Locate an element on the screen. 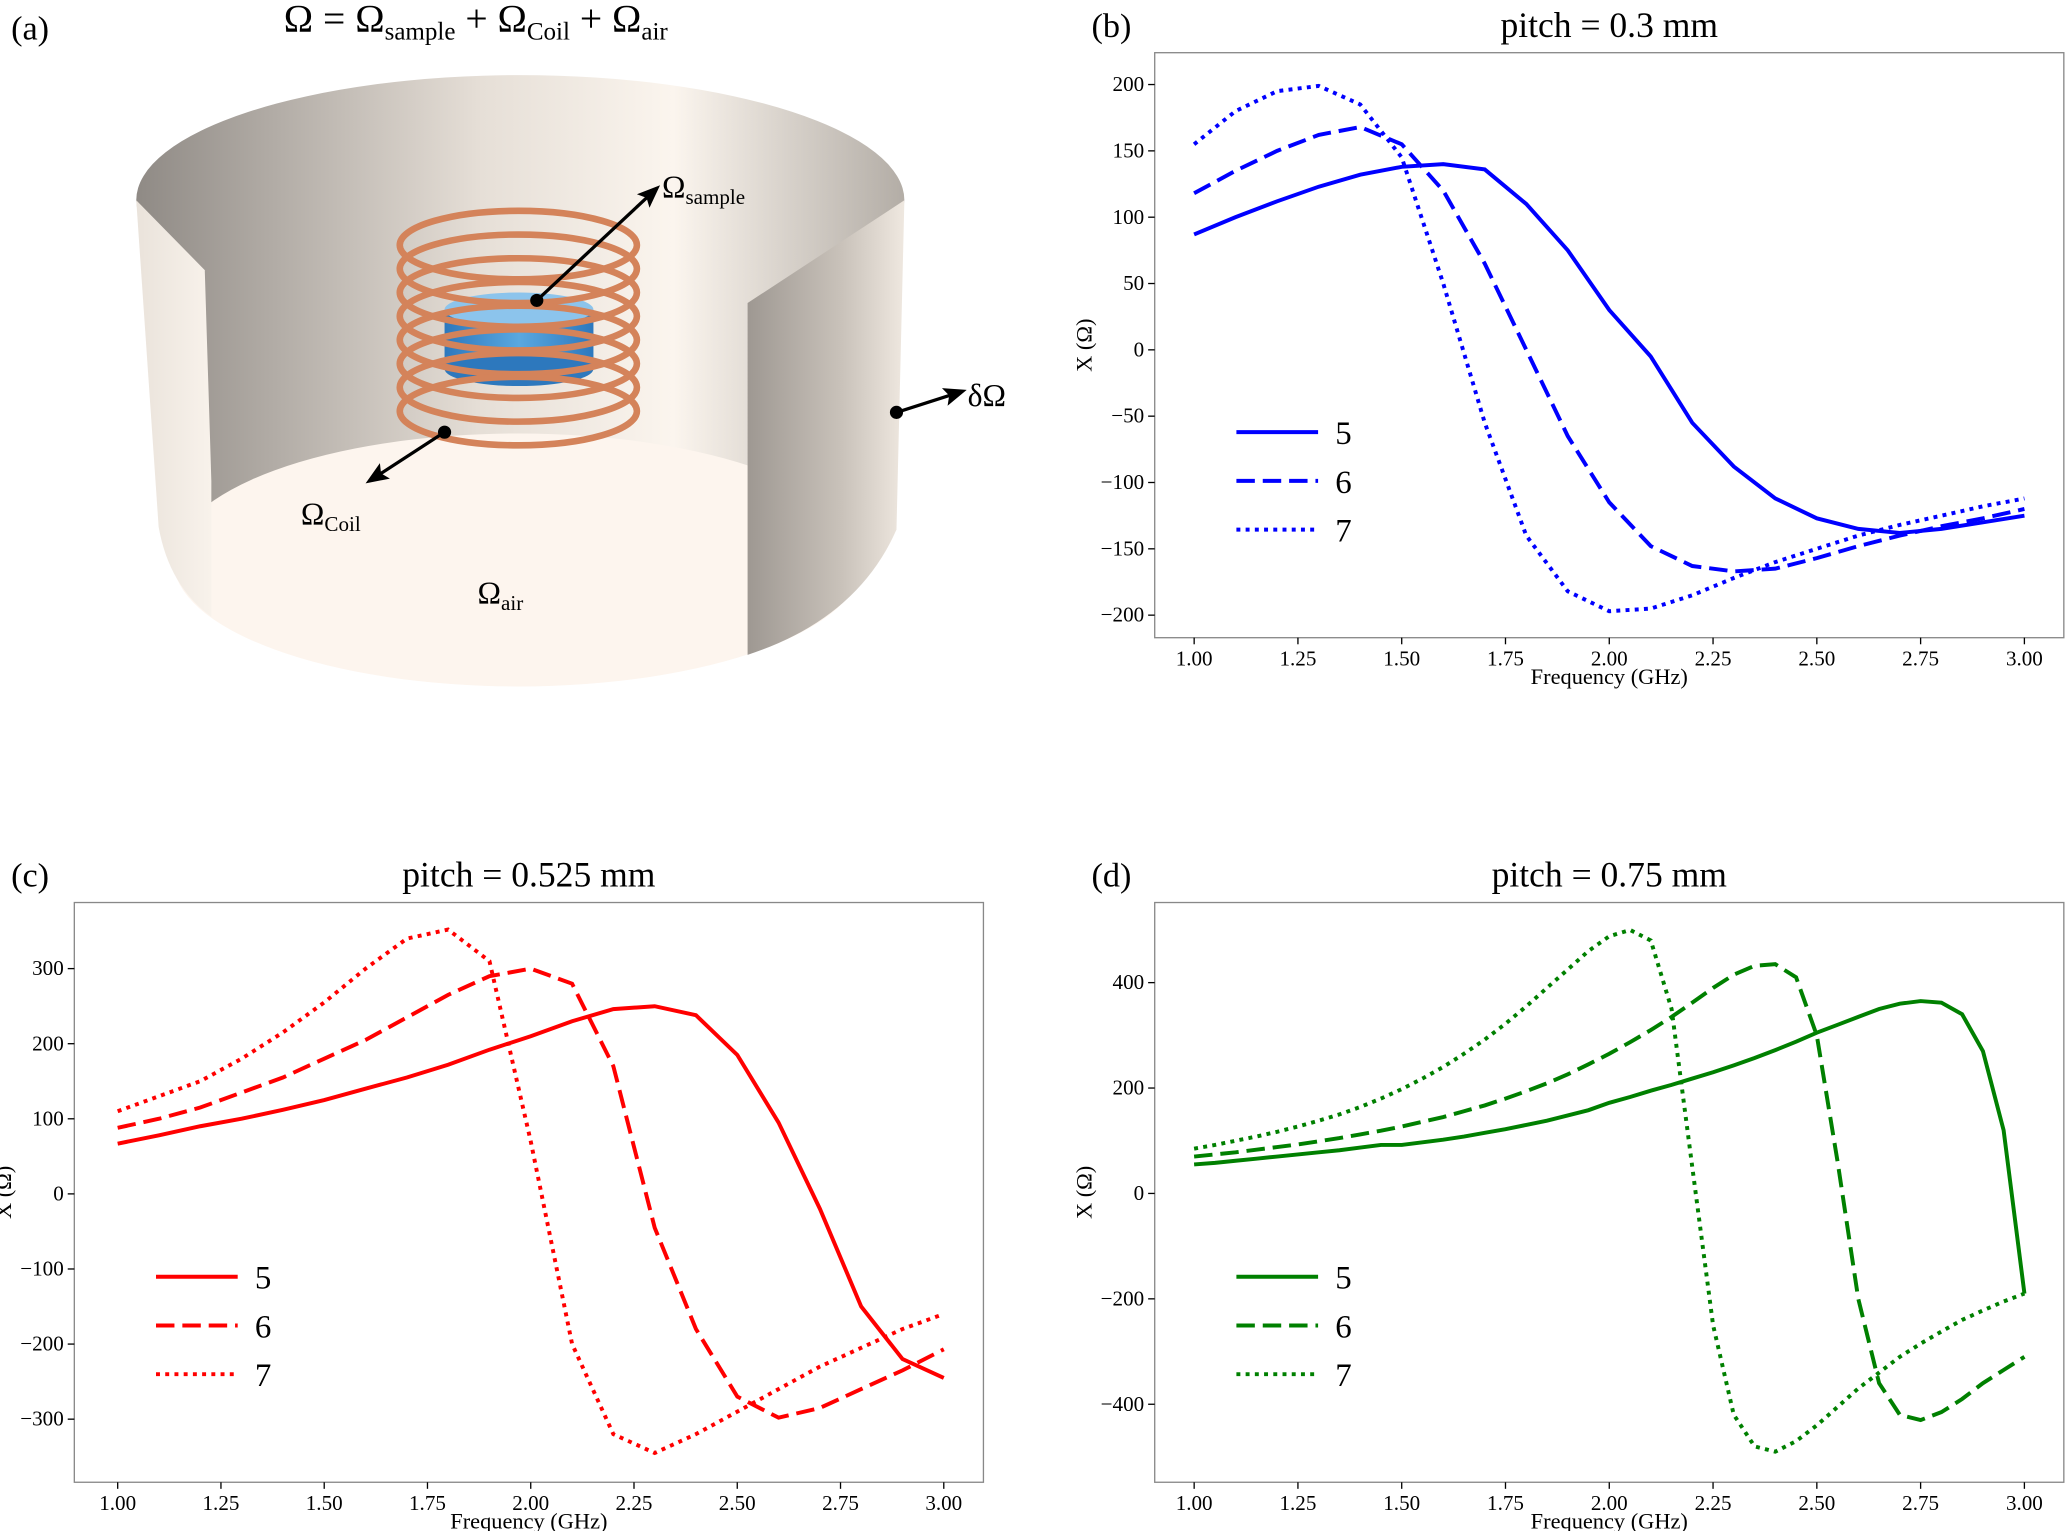 This screenshot has height=1531, width=2067. coil is located at coordinates (518, 328).